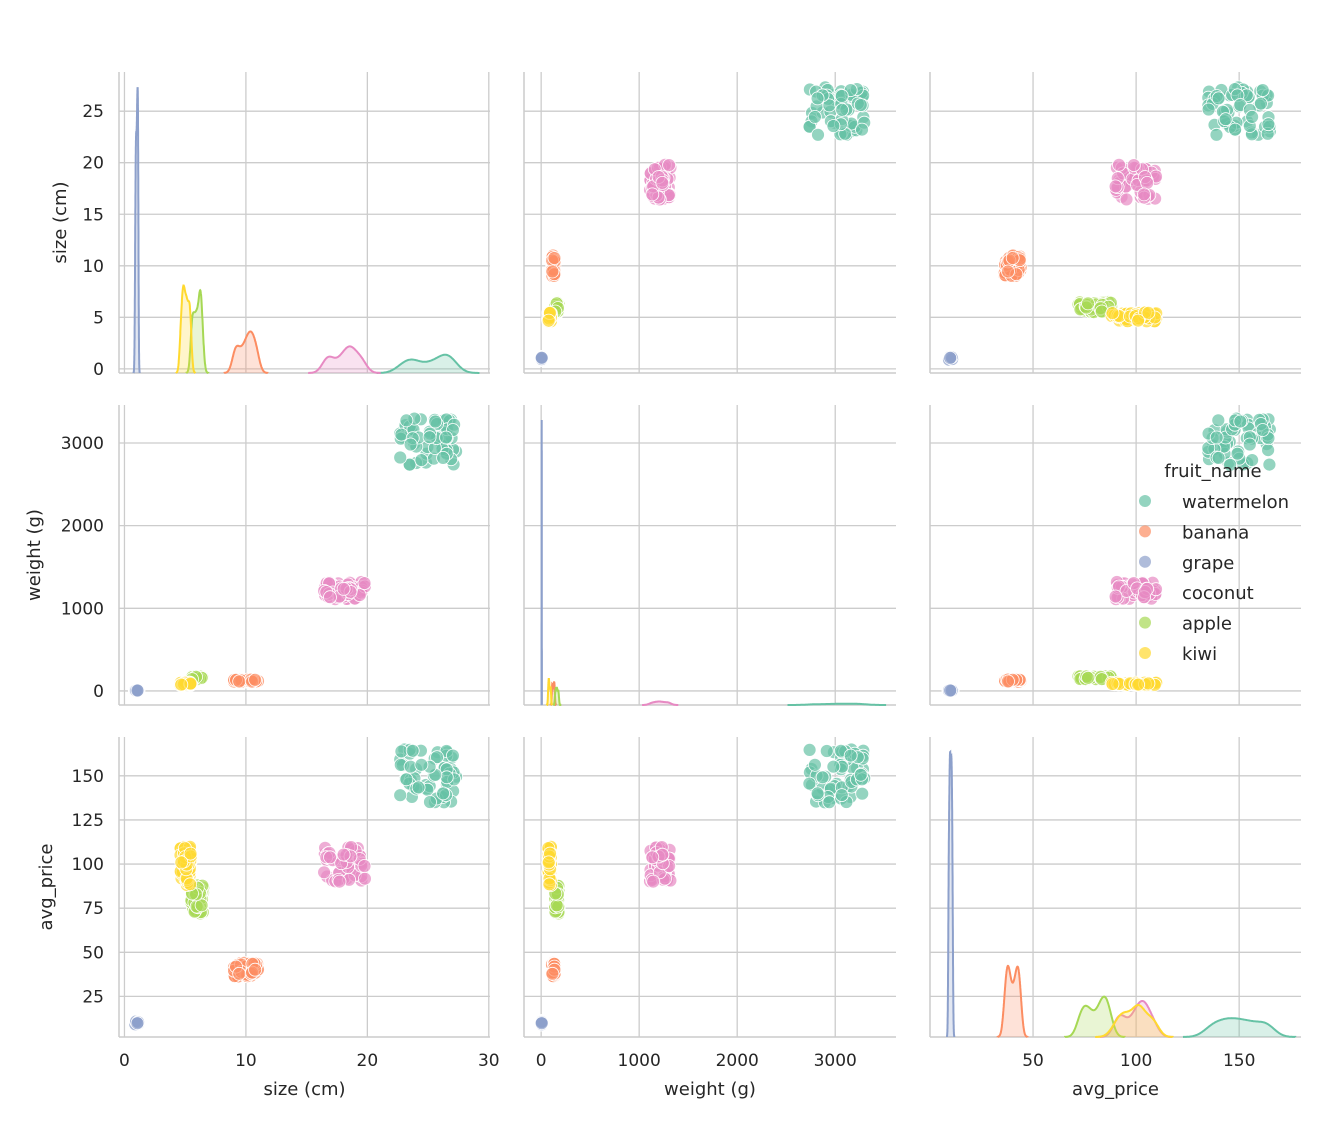 This screenshot has height=1129, width=1323. I want to click on y-tick-label: 15, so click(93, 215).